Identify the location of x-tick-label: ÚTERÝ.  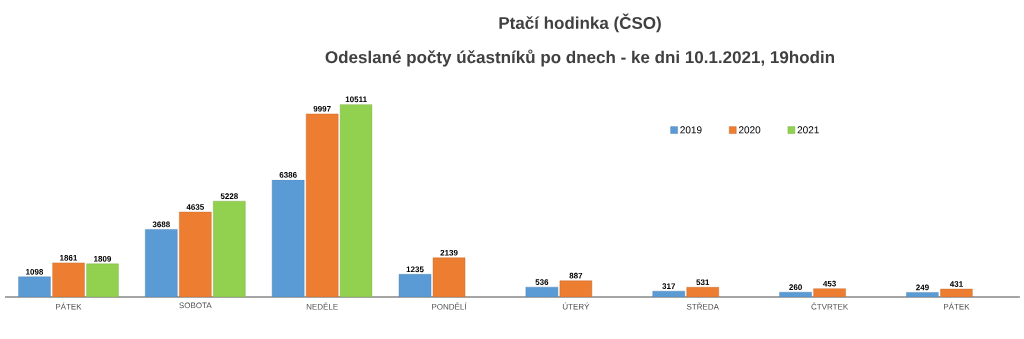
(576, 306).